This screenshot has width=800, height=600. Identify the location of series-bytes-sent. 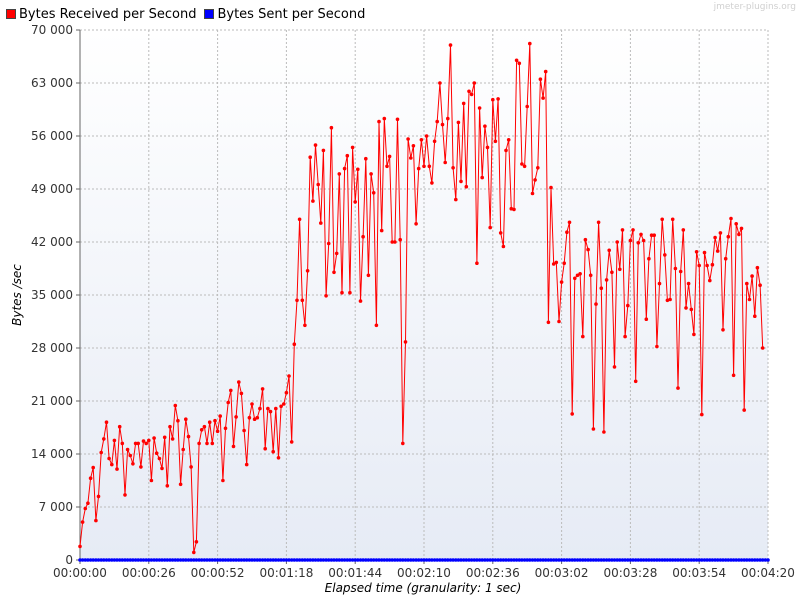
(424, 560).